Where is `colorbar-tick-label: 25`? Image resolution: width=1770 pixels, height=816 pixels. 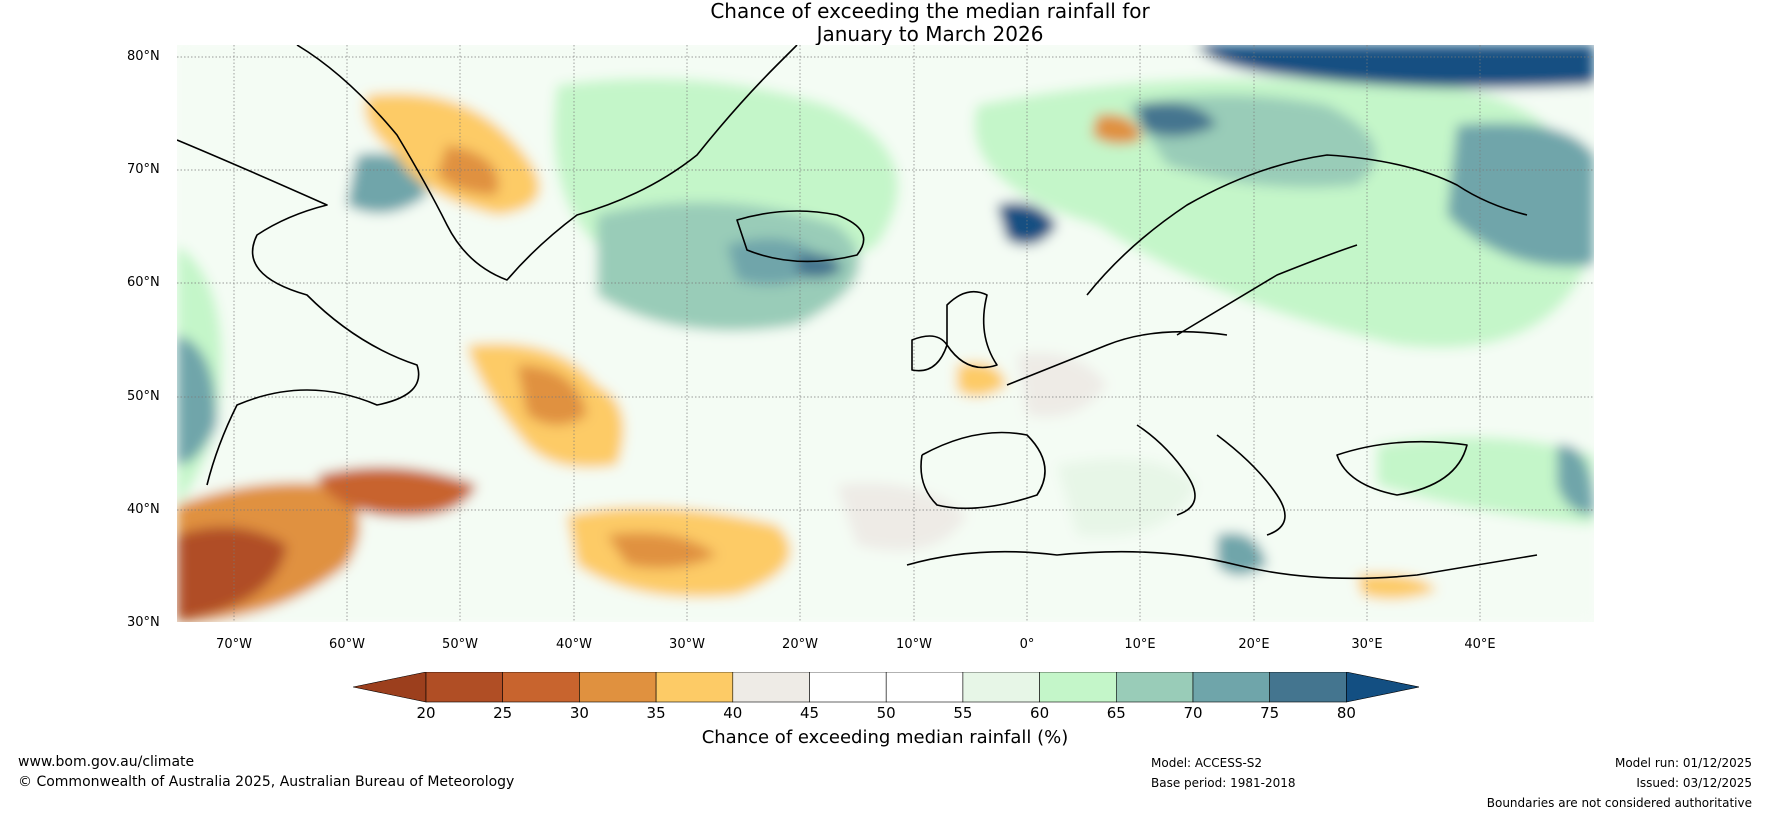 colorbar-tick-label: 25 is located at coordinates (503, 713).